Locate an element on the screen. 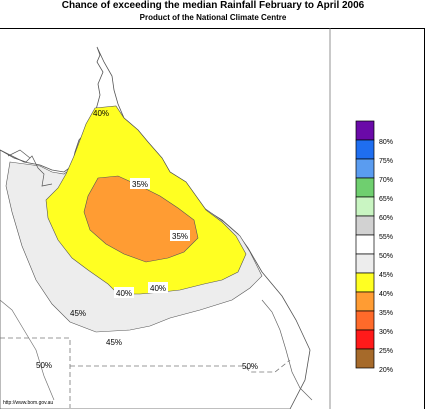 This screenshot has height=409, width=426. map-label-inner-east: 35% is located at coordinates (180, 236).